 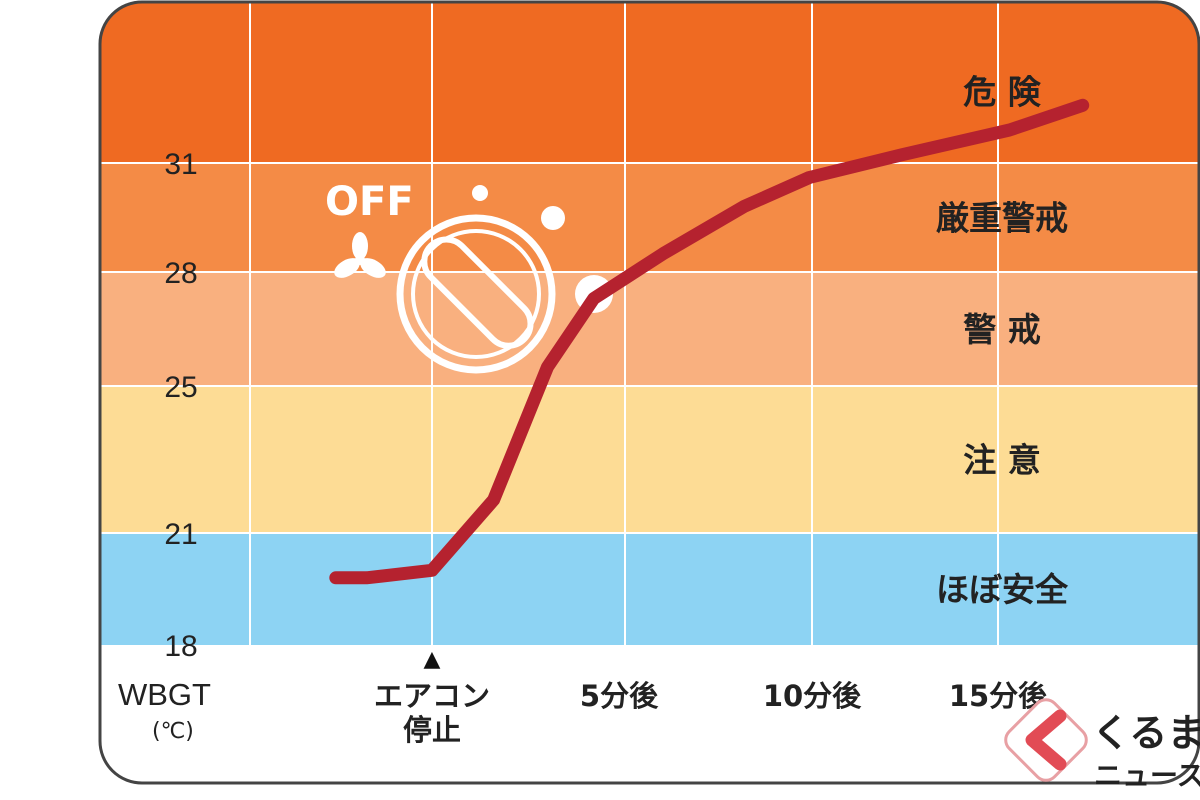 I want to click on y-tick-label: 31, so click(x=180, y=164).